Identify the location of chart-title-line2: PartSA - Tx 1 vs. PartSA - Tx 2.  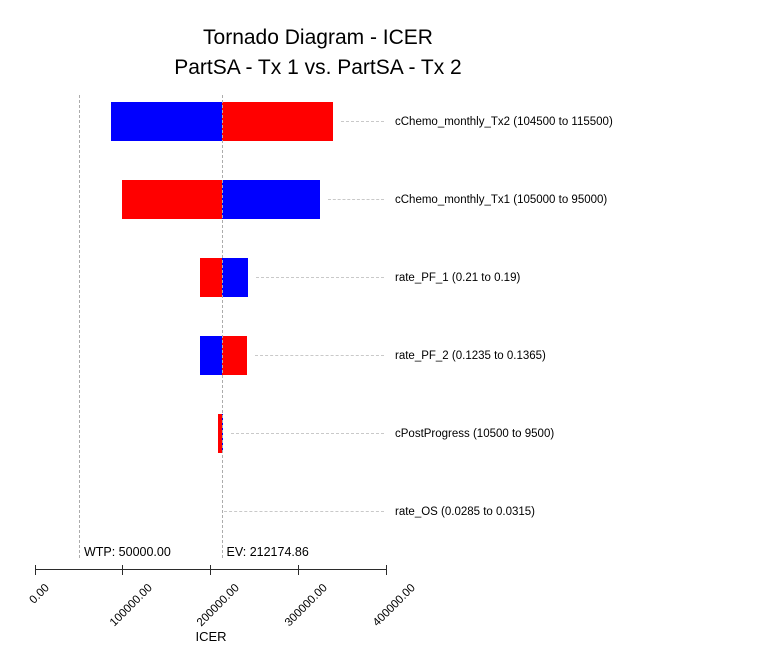
(318, 67).